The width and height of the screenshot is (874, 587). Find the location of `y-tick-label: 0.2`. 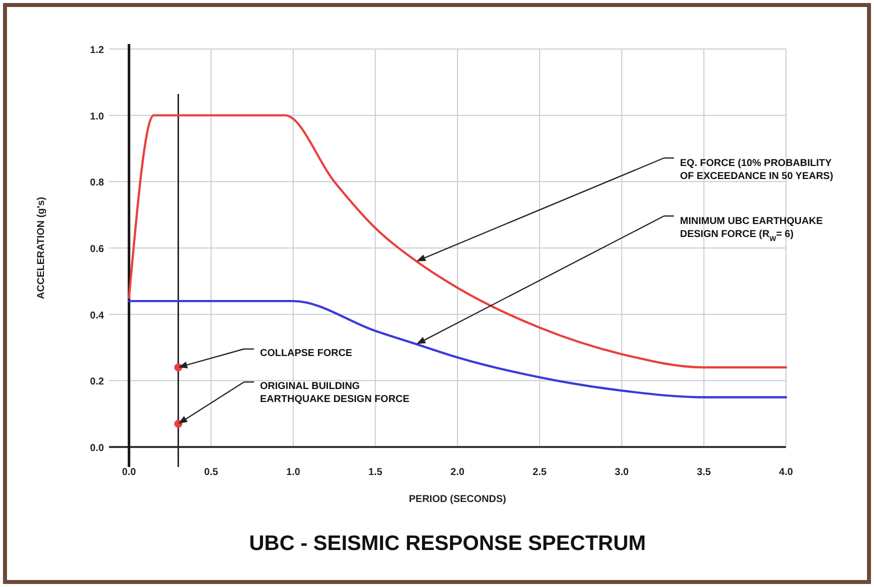

y-tick-label: 0.2 is located at coordinates (97, 382).